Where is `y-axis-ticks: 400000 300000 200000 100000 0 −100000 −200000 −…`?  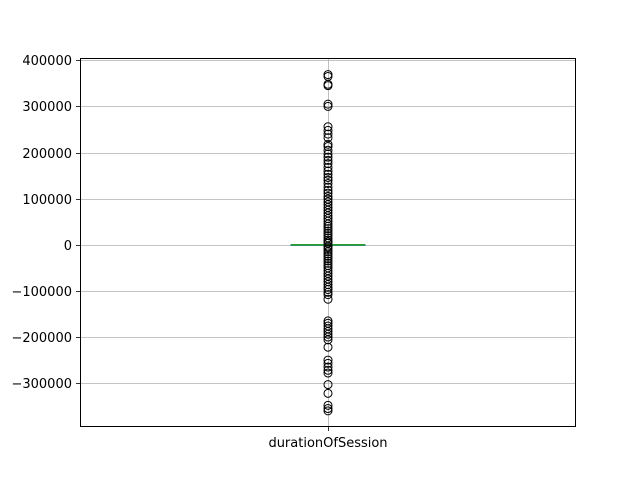 y-axis-ticks: 400000 300000 200000 100000 0 −100000 −200000 −… is located at coordinates (45, 223).